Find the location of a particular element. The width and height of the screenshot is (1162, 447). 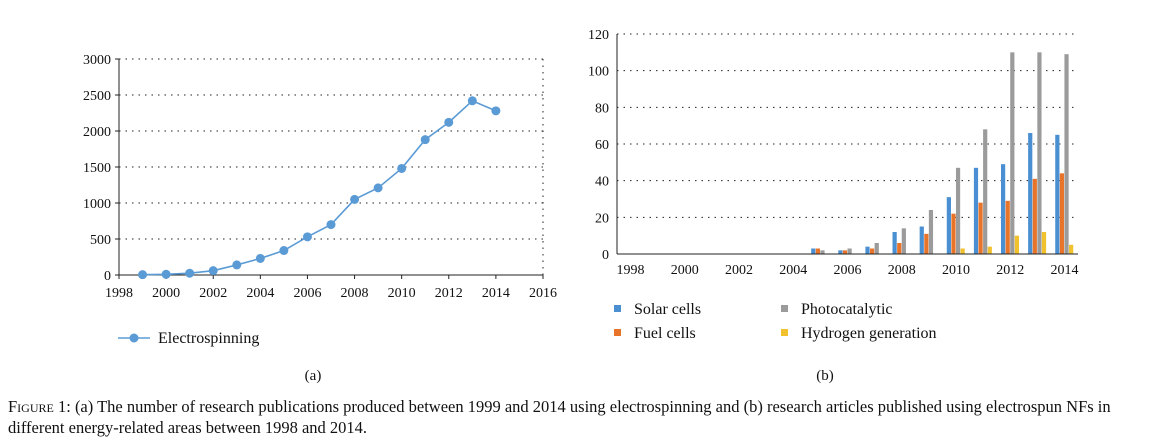

legend-label: Electrospinning is located at coordinates (208, 338).